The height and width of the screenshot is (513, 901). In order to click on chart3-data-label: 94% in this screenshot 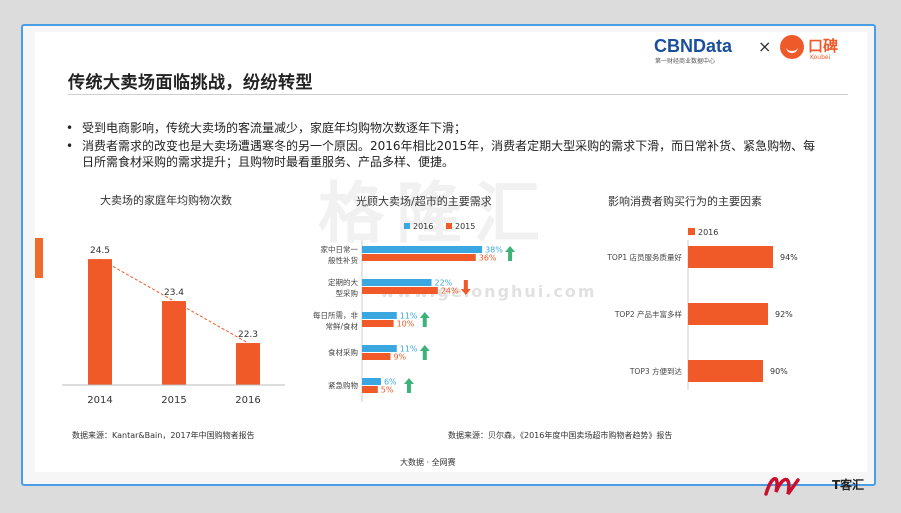, I will do `click(789, 257)`.